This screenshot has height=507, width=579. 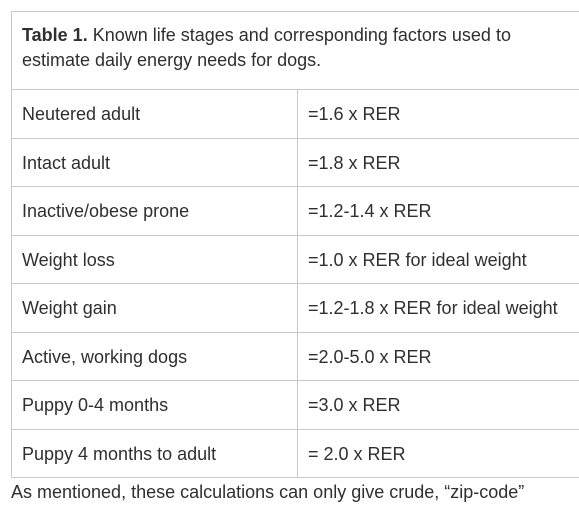 I want to click on factor-cell: =2.0-5.0 x RER, so click(x=370, y=356).